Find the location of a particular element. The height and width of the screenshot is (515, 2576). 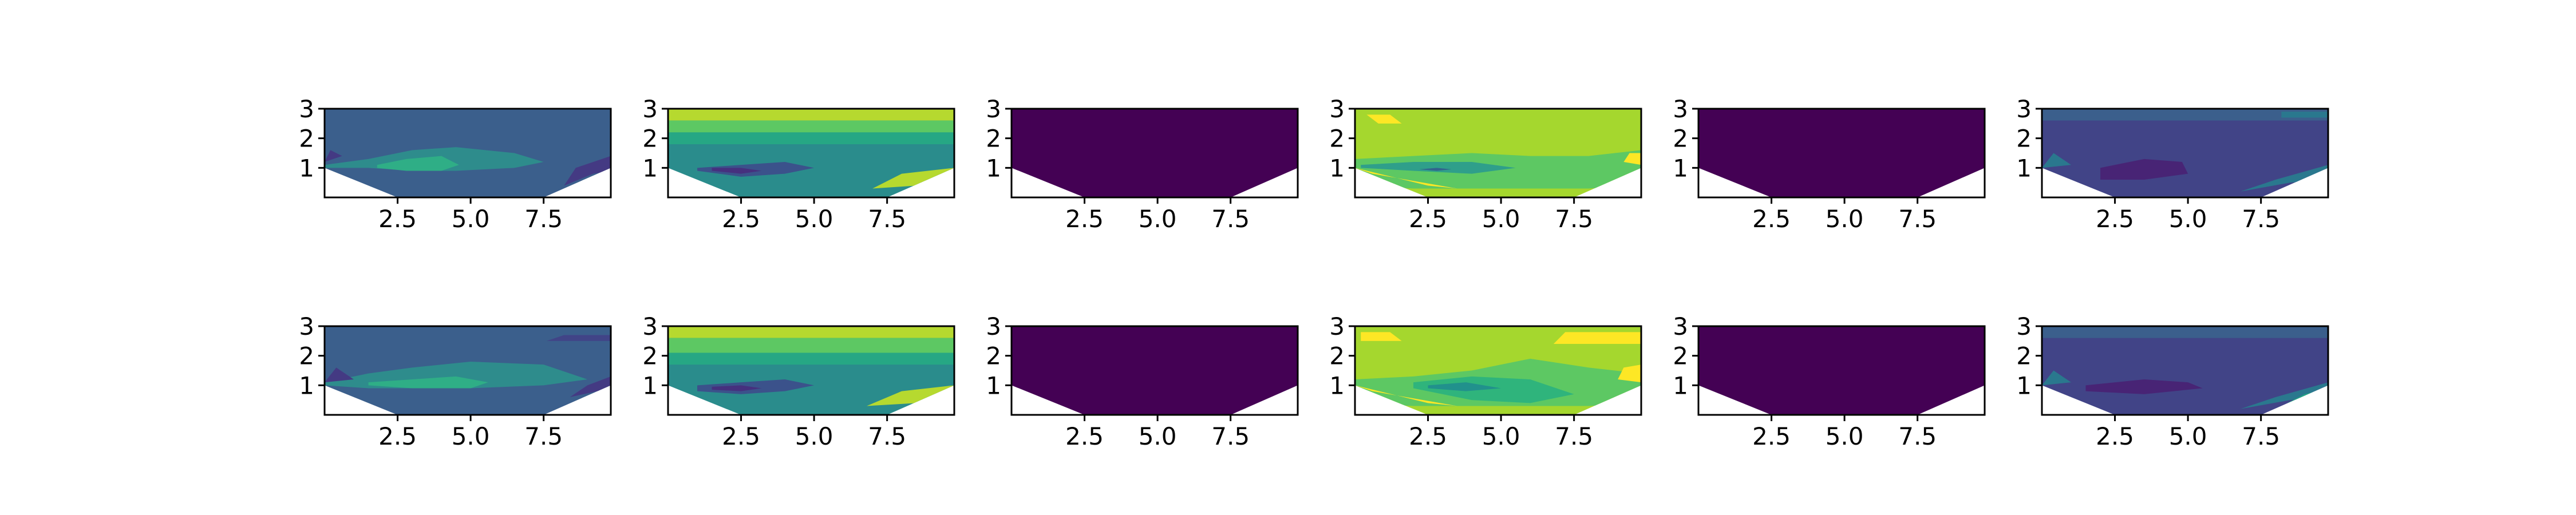

panel-0-2: 2.5 5.0 7.5 123 is located at coordinates (1142, 164).